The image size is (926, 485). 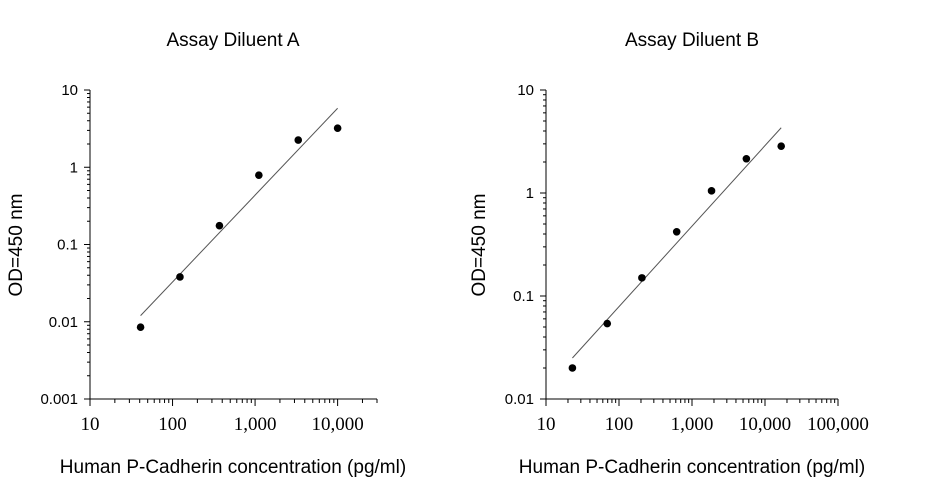 What do you see at coordinates (59, 399) in the screenshot?
I see `y-tick-label: 0.001` at bounding box center [59, 399].